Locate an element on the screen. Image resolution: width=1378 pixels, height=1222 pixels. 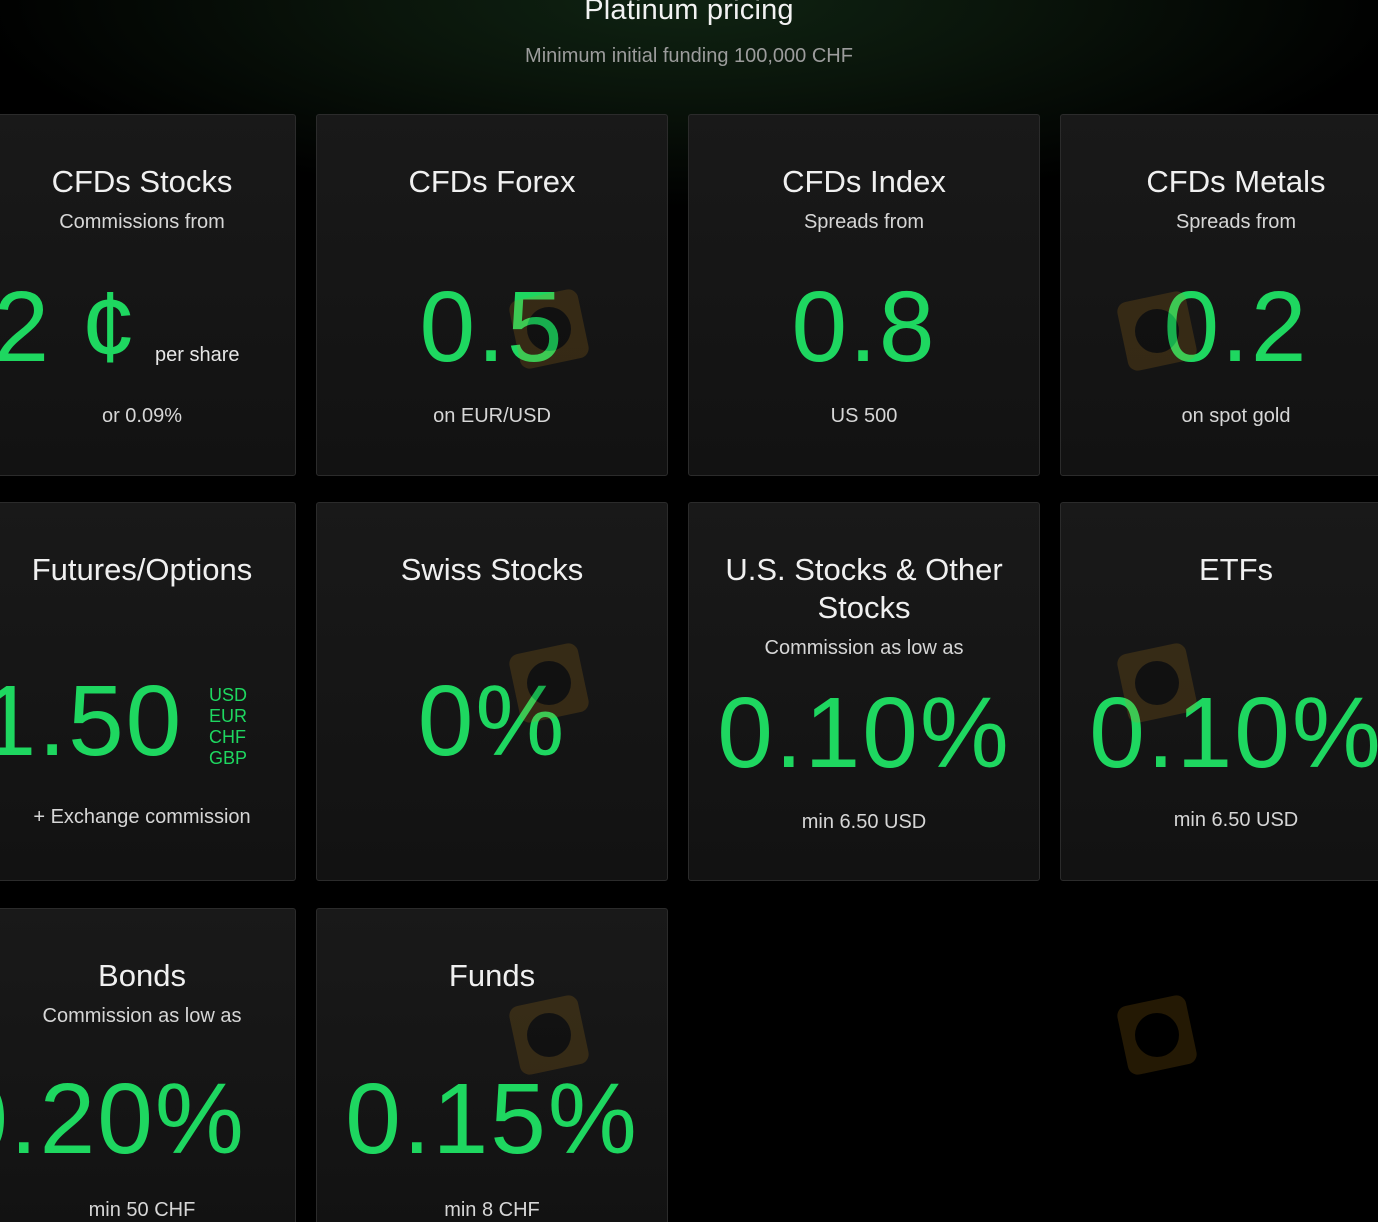
card-value: 1.50 is located at coordinates (92, 721).